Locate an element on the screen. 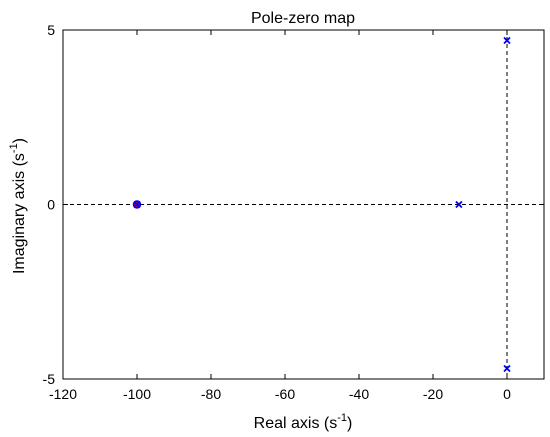 The width and height of the screenshot is (550, 437). x-tick-label: -100 is located at coordinates (137, 394).